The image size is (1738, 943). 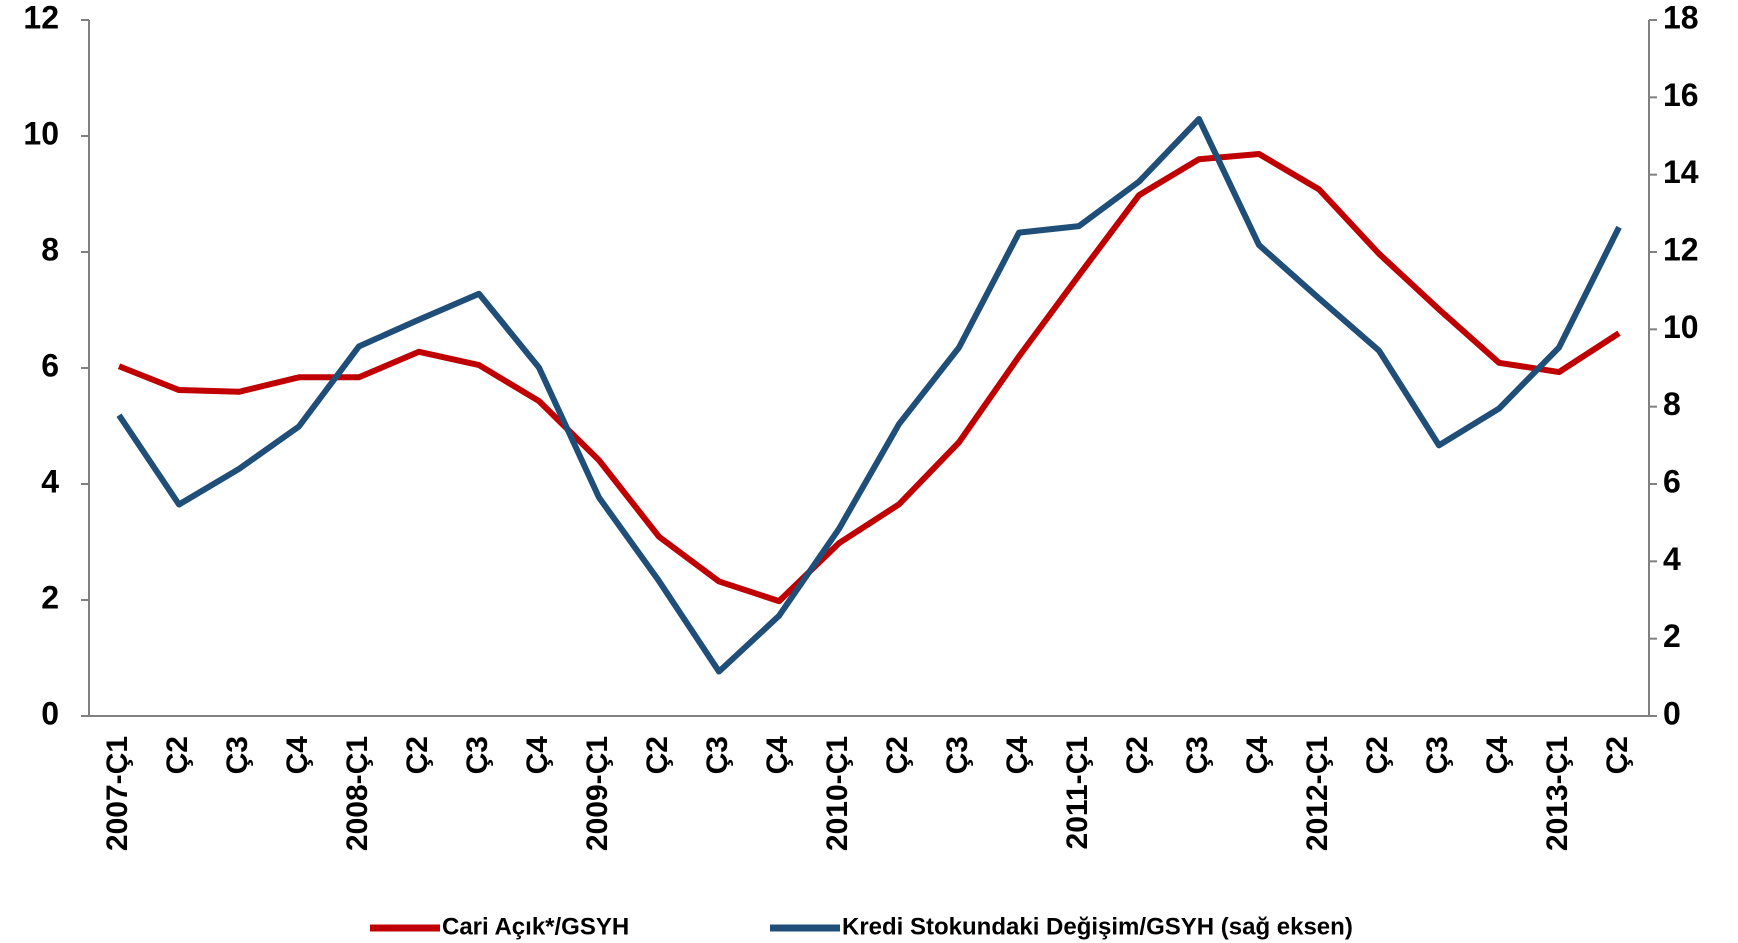 What do you see at coordinates (1681, 172) in the screenshot?
I see `y2-tick-label: 14` at bounding box center [1681, 172].